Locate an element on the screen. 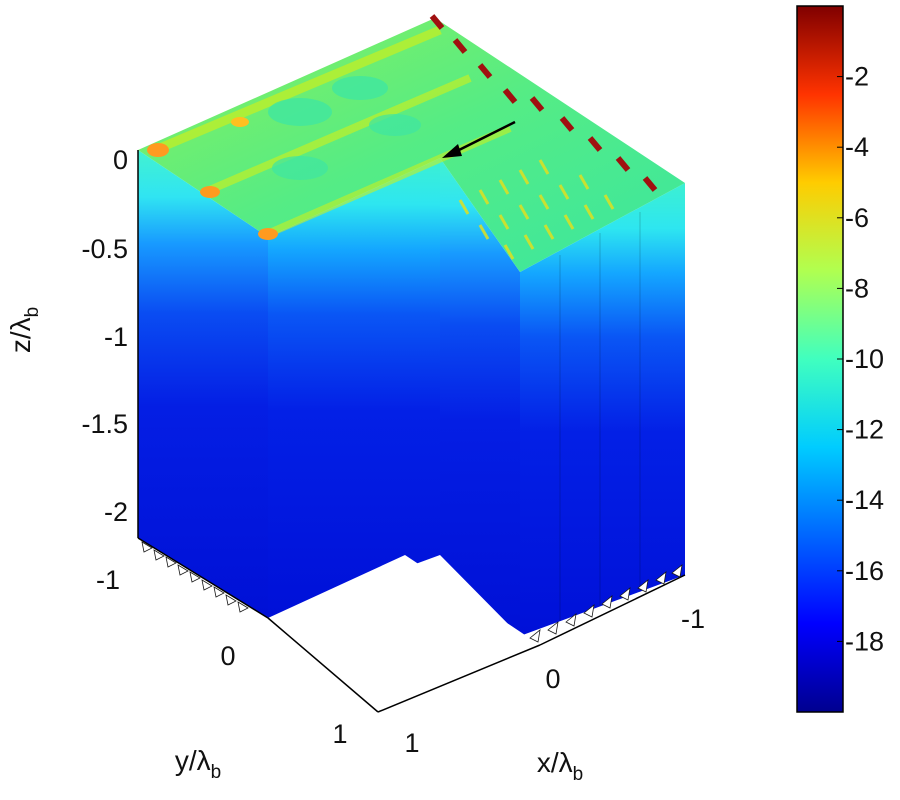 This screenshot has height=800, width=900. z-tick-1: -0.5 is located at coordinates (104, 249).